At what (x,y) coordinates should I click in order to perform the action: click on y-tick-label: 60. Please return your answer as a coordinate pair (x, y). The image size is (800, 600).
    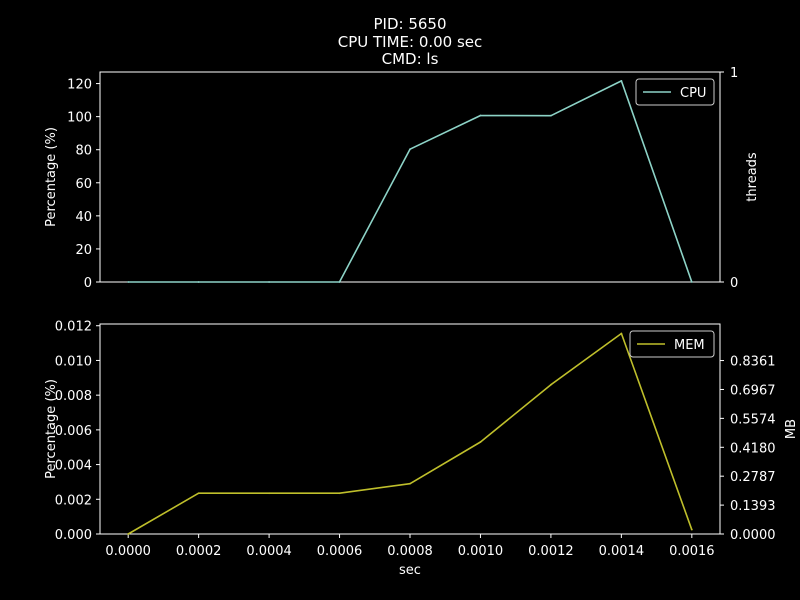
    Looking at the image, I should click on (83, 184).